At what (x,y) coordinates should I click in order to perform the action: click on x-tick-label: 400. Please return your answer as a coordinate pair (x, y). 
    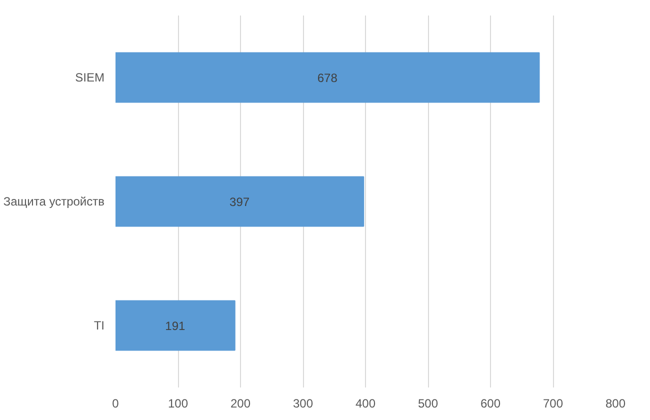
    Looking at the image, I should click on (365, 403).